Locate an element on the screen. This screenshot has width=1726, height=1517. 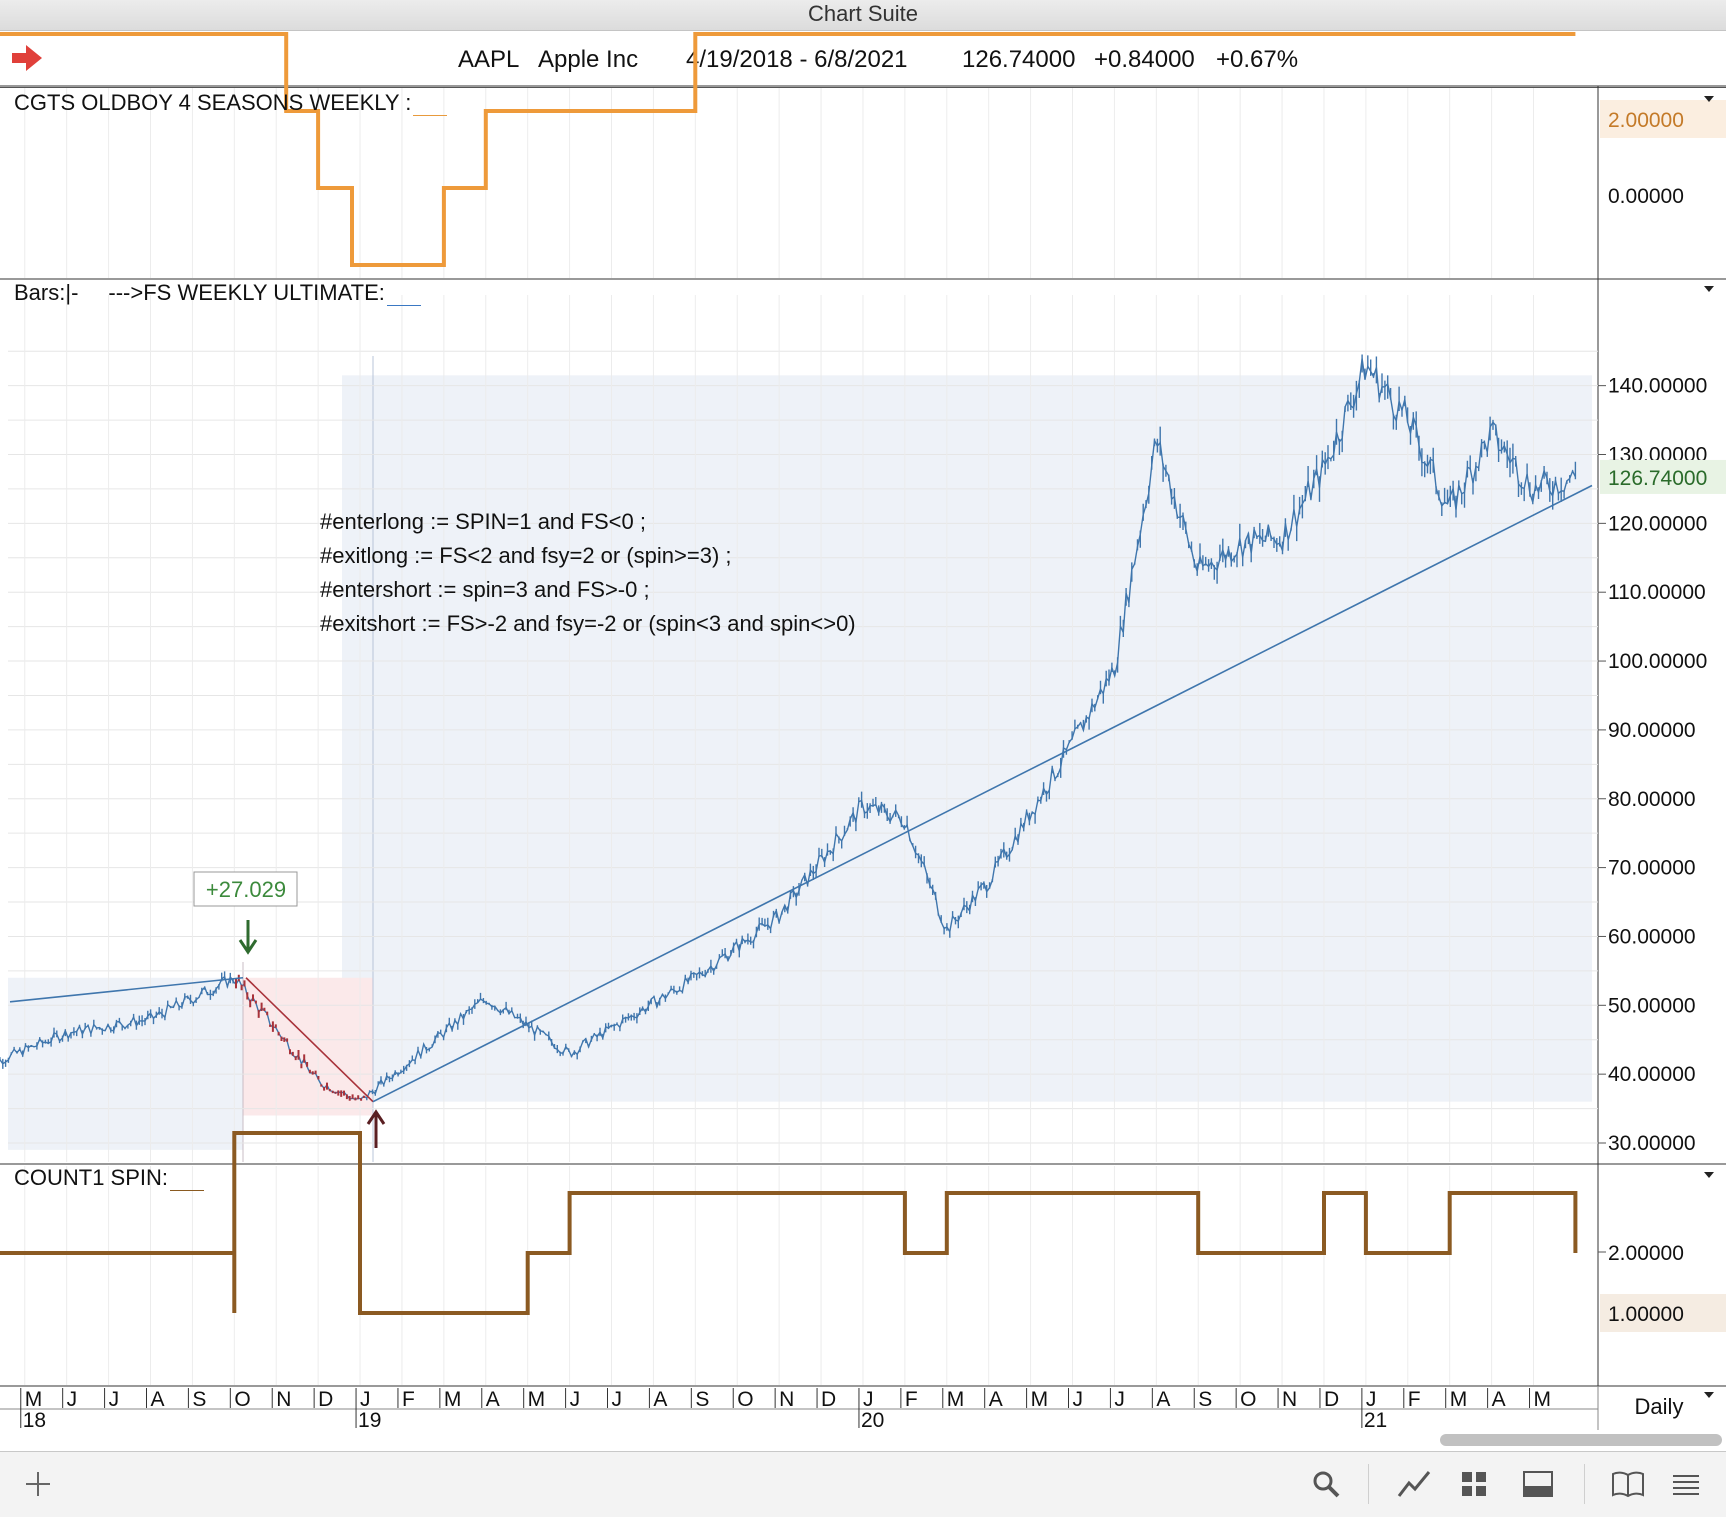
bottom-panel-menu-icon is located at coordinates (1709, 1175).